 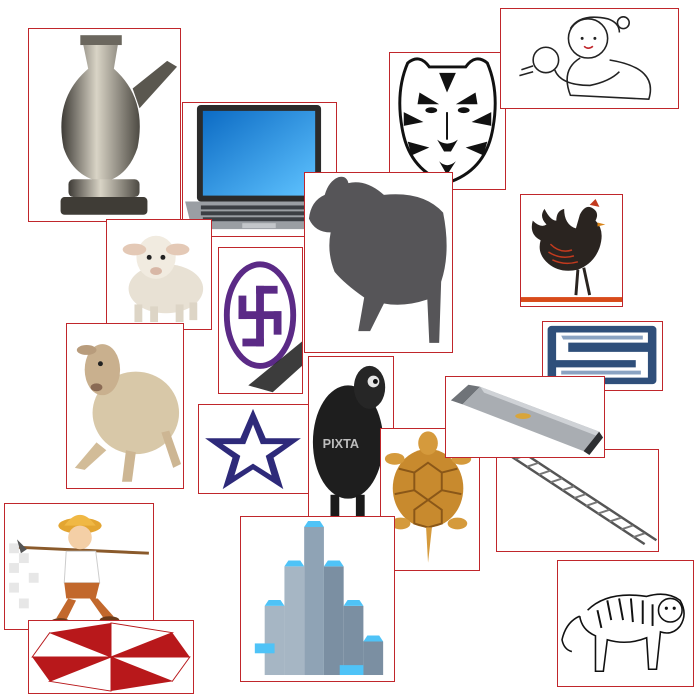 I want to click on swastika-symbol-icon, so click(x=262, y=327).